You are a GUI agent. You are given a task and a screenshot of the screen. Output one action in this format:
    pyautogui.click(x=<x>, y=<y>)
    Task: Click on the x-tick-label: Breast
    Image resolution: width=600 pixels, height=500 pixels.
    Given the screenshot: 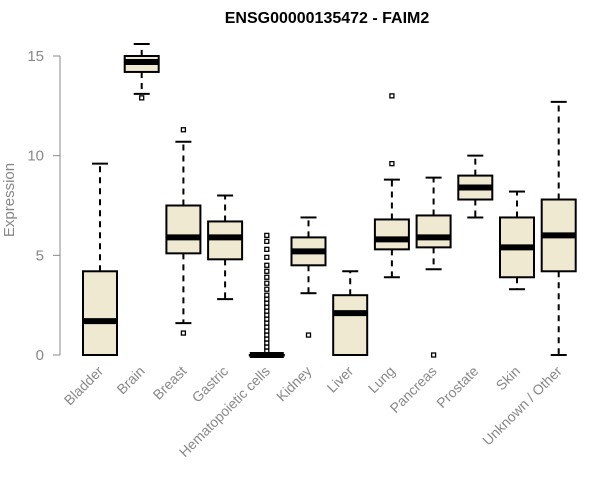 What is the action you would take?
    pyautogui.click(x=170, y=383)
    